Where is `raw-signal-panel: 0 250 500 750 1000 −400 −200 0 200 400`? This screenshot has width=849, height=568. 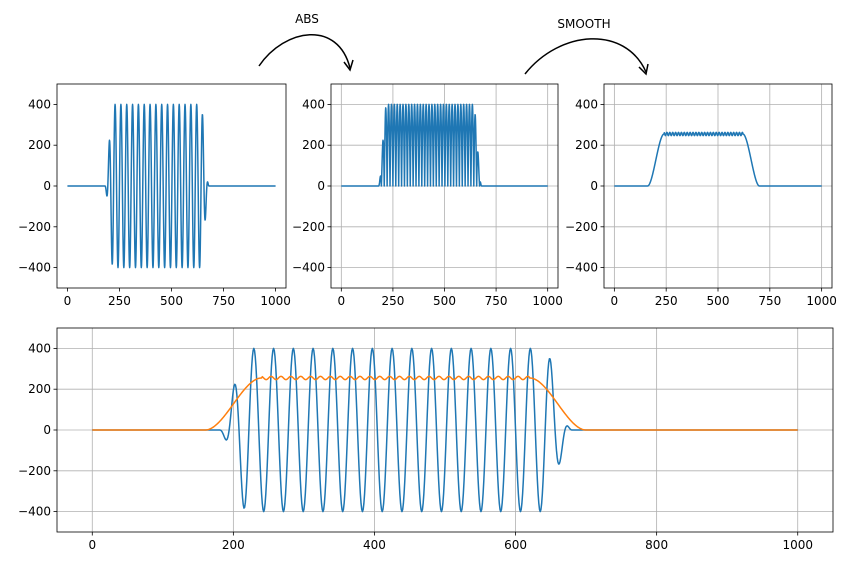 raw-signal-panel: 0 250 500 750 1000 −400 −200 0 200 400 is located at coordinates (154, 195).